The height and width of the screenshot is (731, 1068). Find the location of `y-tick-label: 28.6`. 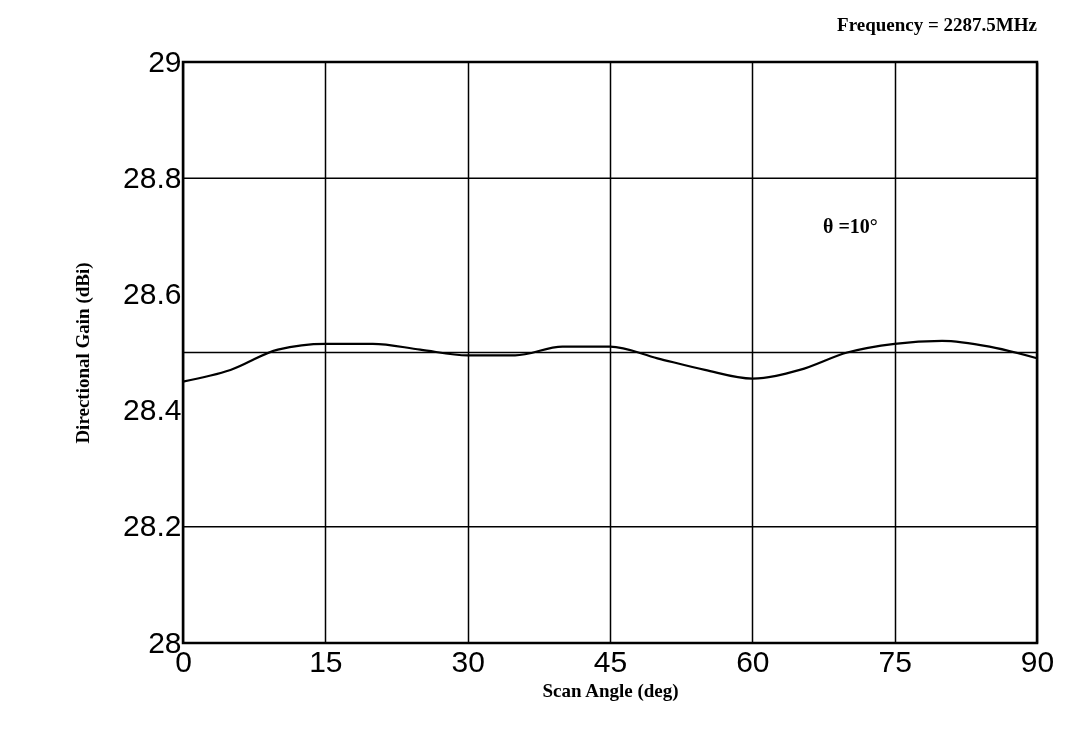

y-tick-label: 28.6 is located at coordinates (152, 293).